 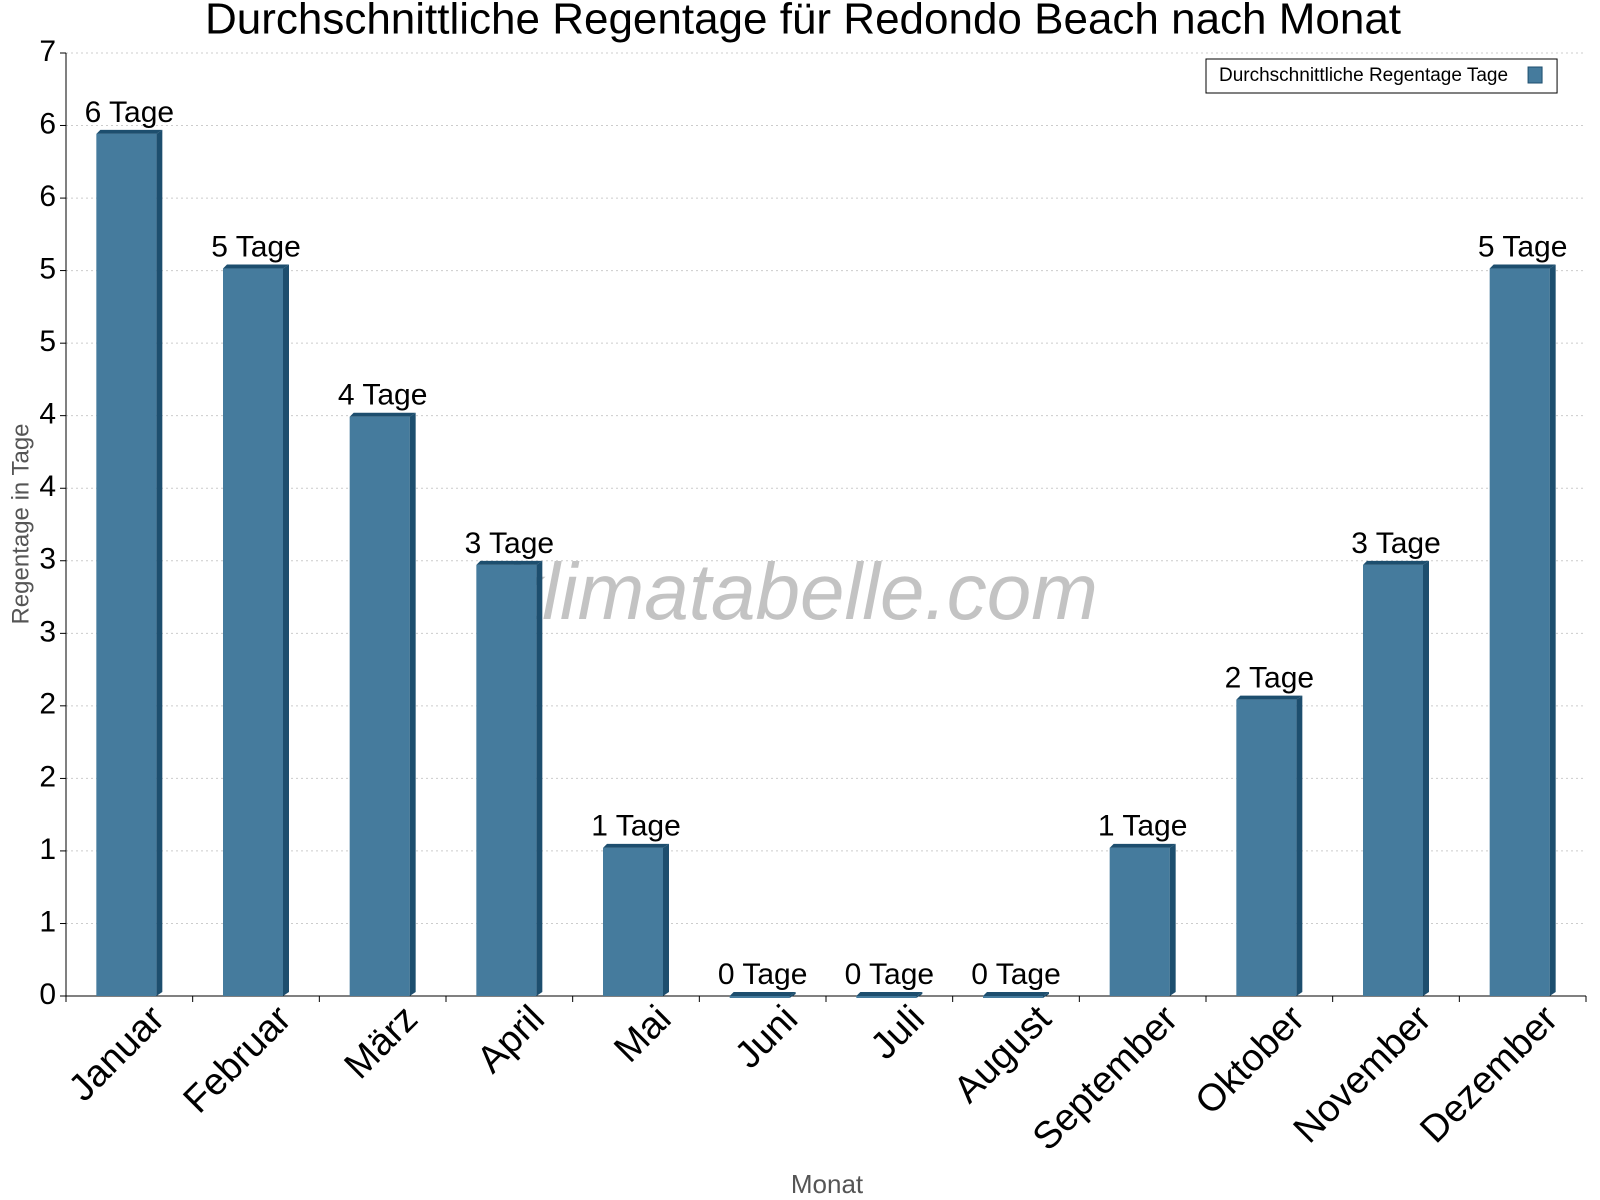 I want to click on x-tick-label: Juni, so click(x=766, y=1037).